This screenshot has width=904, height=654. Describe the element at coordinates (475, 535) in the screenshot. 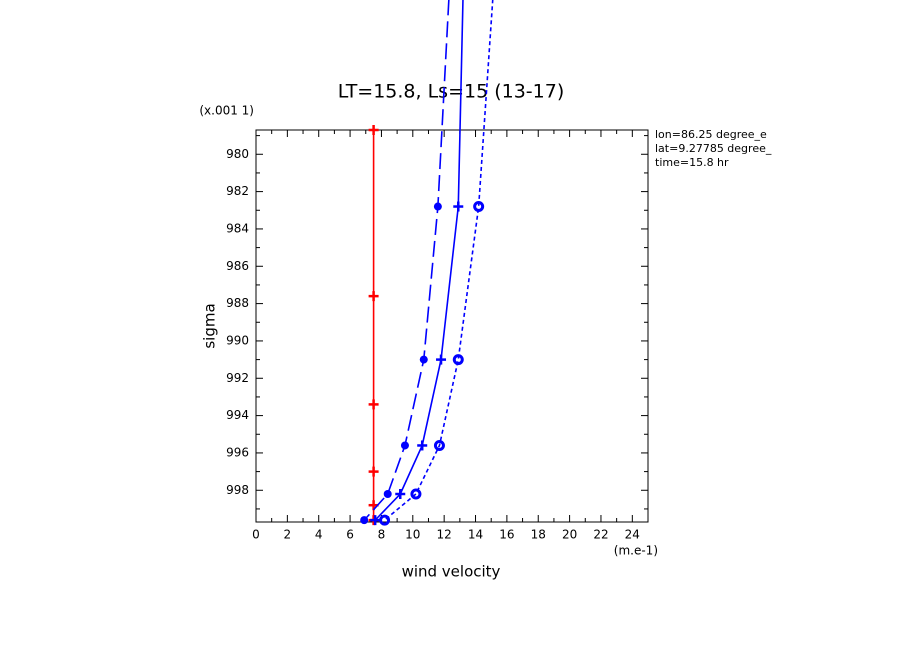

I see `x-tick-label: 14` at that location.